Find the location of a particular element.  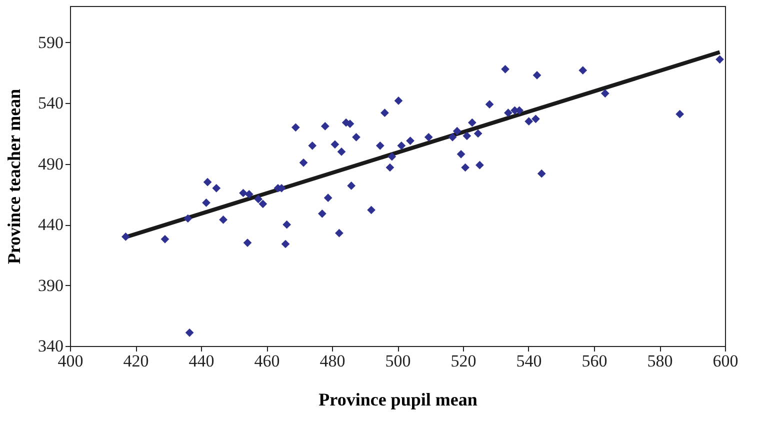

x-tick-label: 440 is located at coordinates (201, 361).